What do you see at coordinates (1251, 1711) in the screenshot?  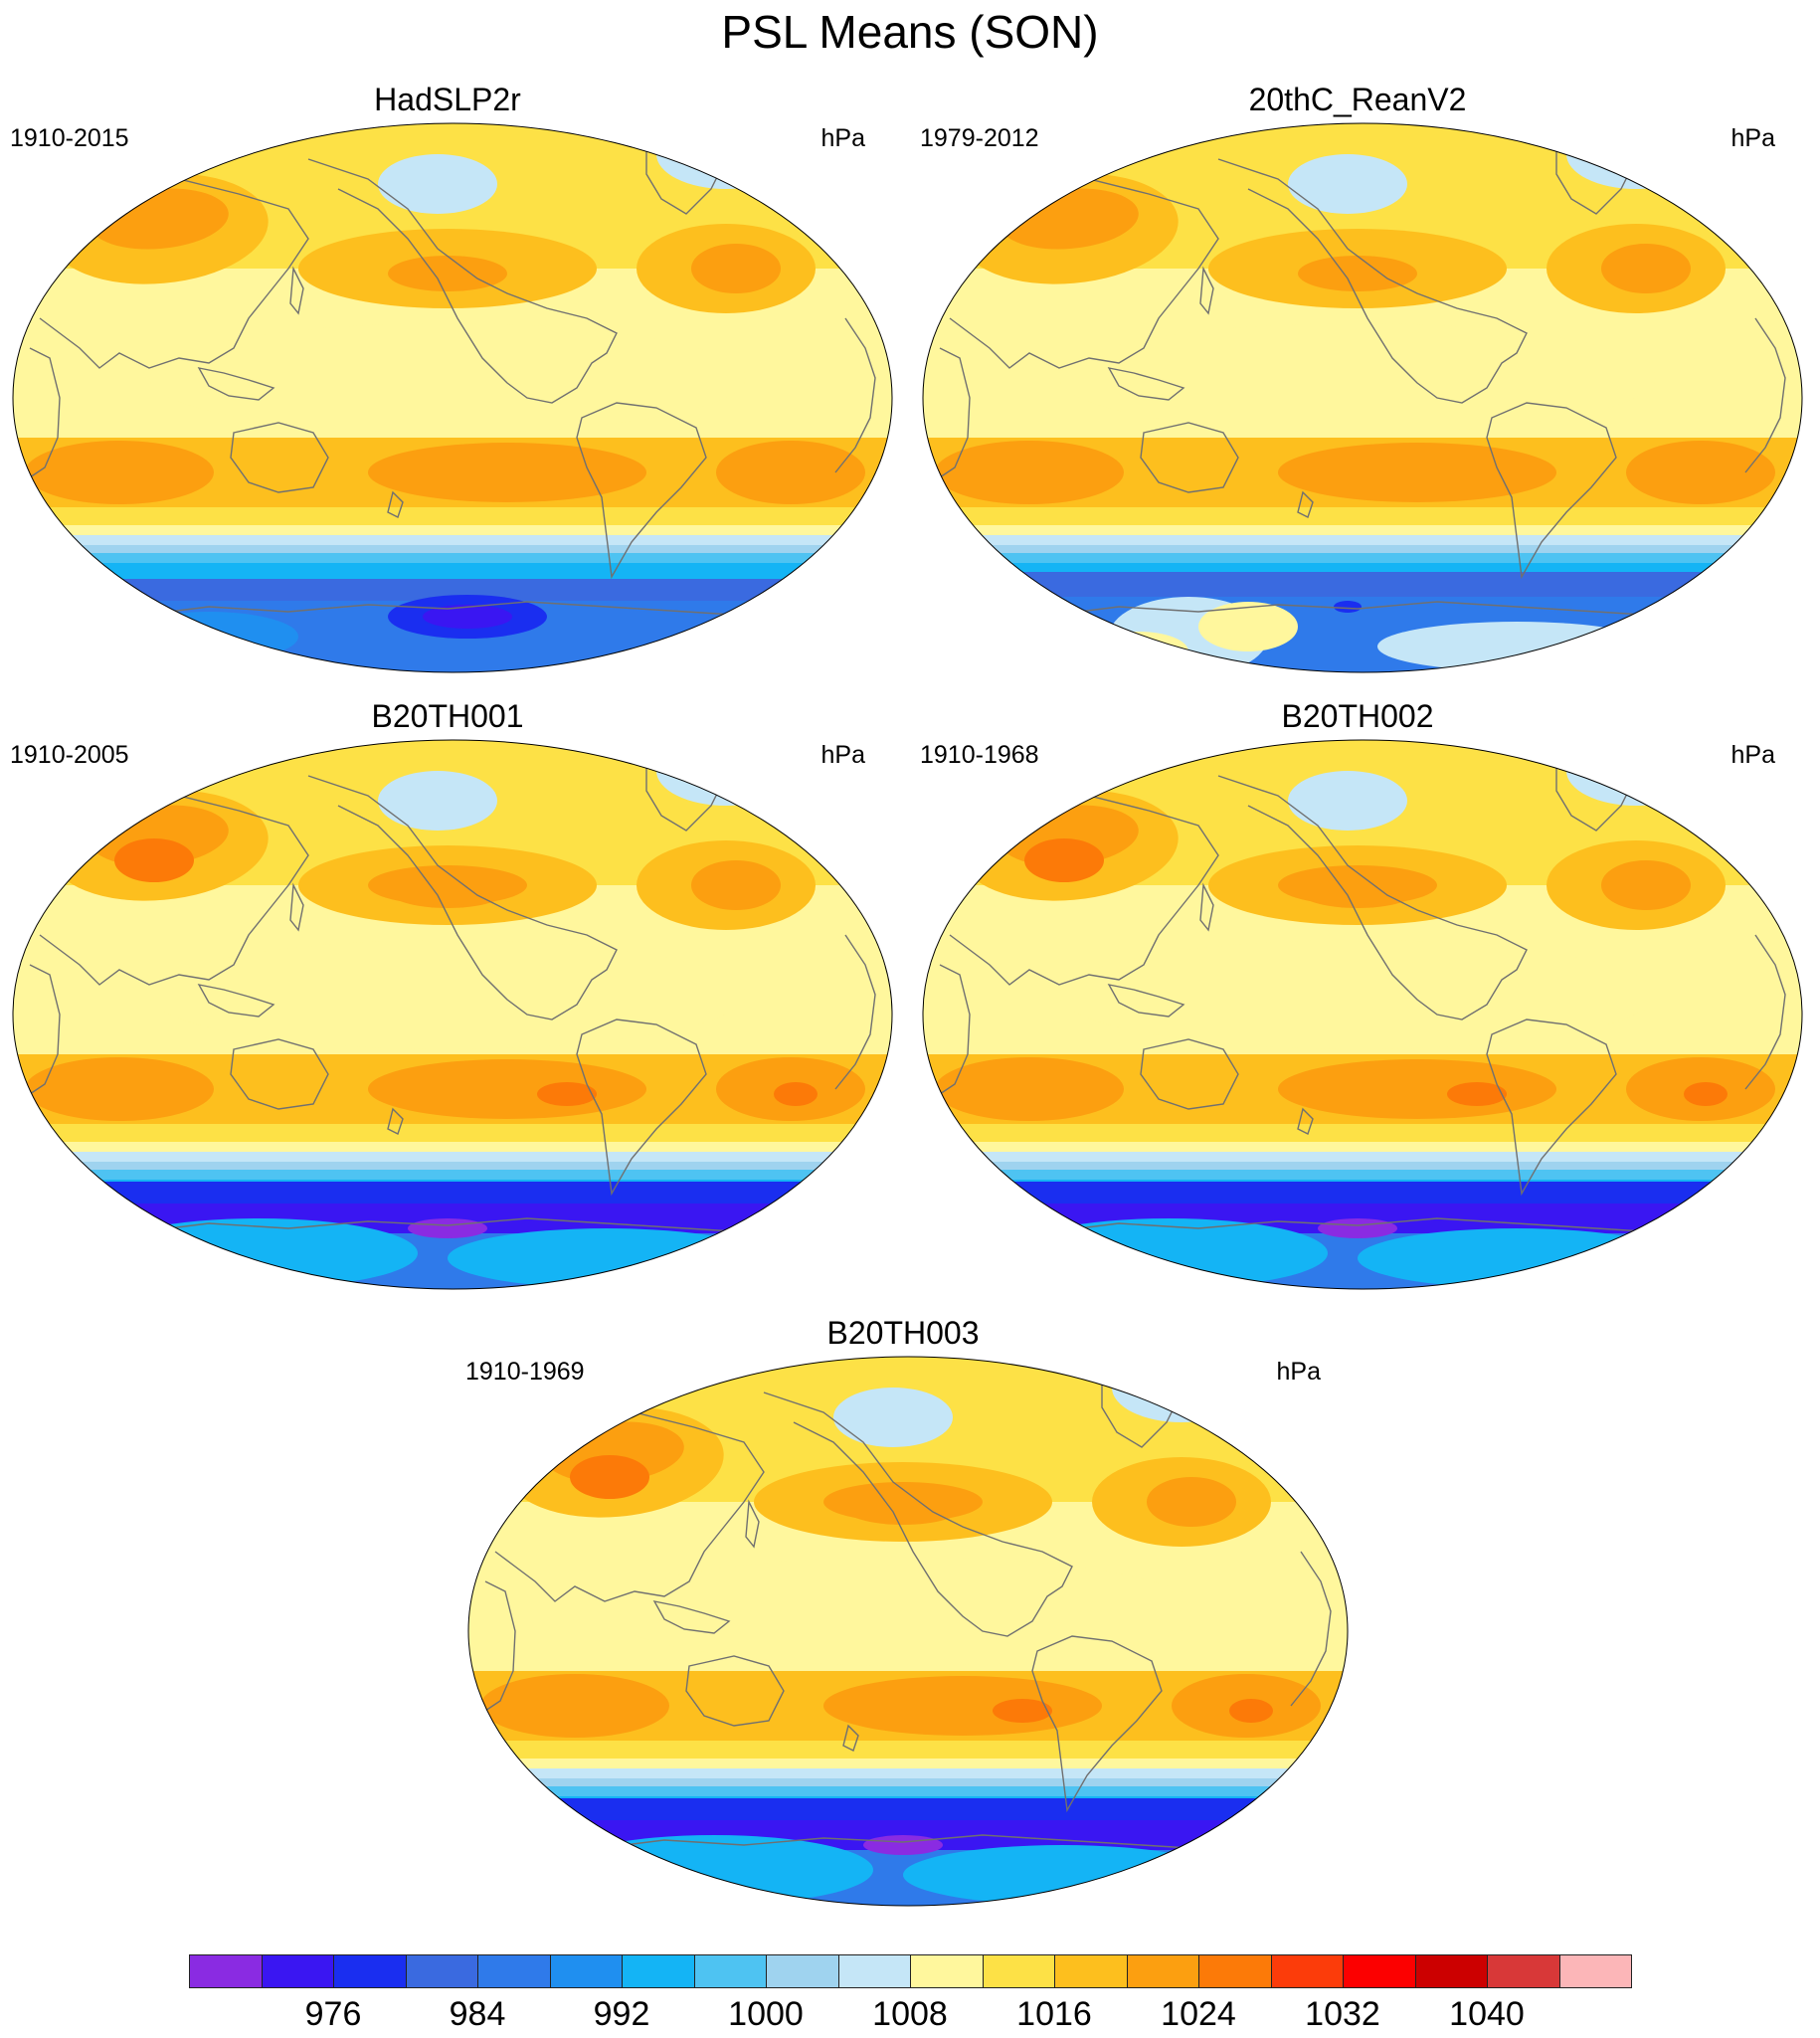 I see `south-atlantic-high-core` at bounding box center [1251, 1711].